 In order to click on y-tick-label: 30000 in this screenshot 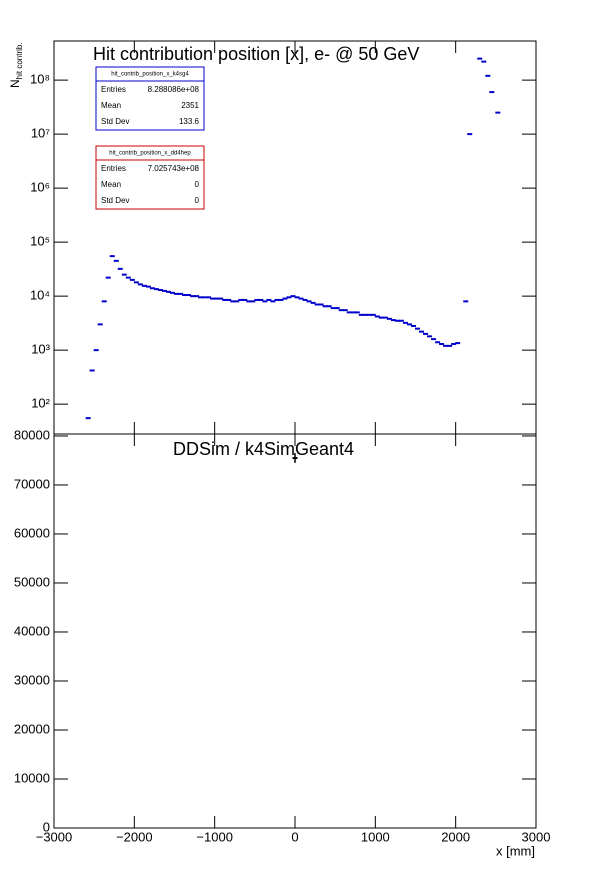, I will do `click(32, 679)`.